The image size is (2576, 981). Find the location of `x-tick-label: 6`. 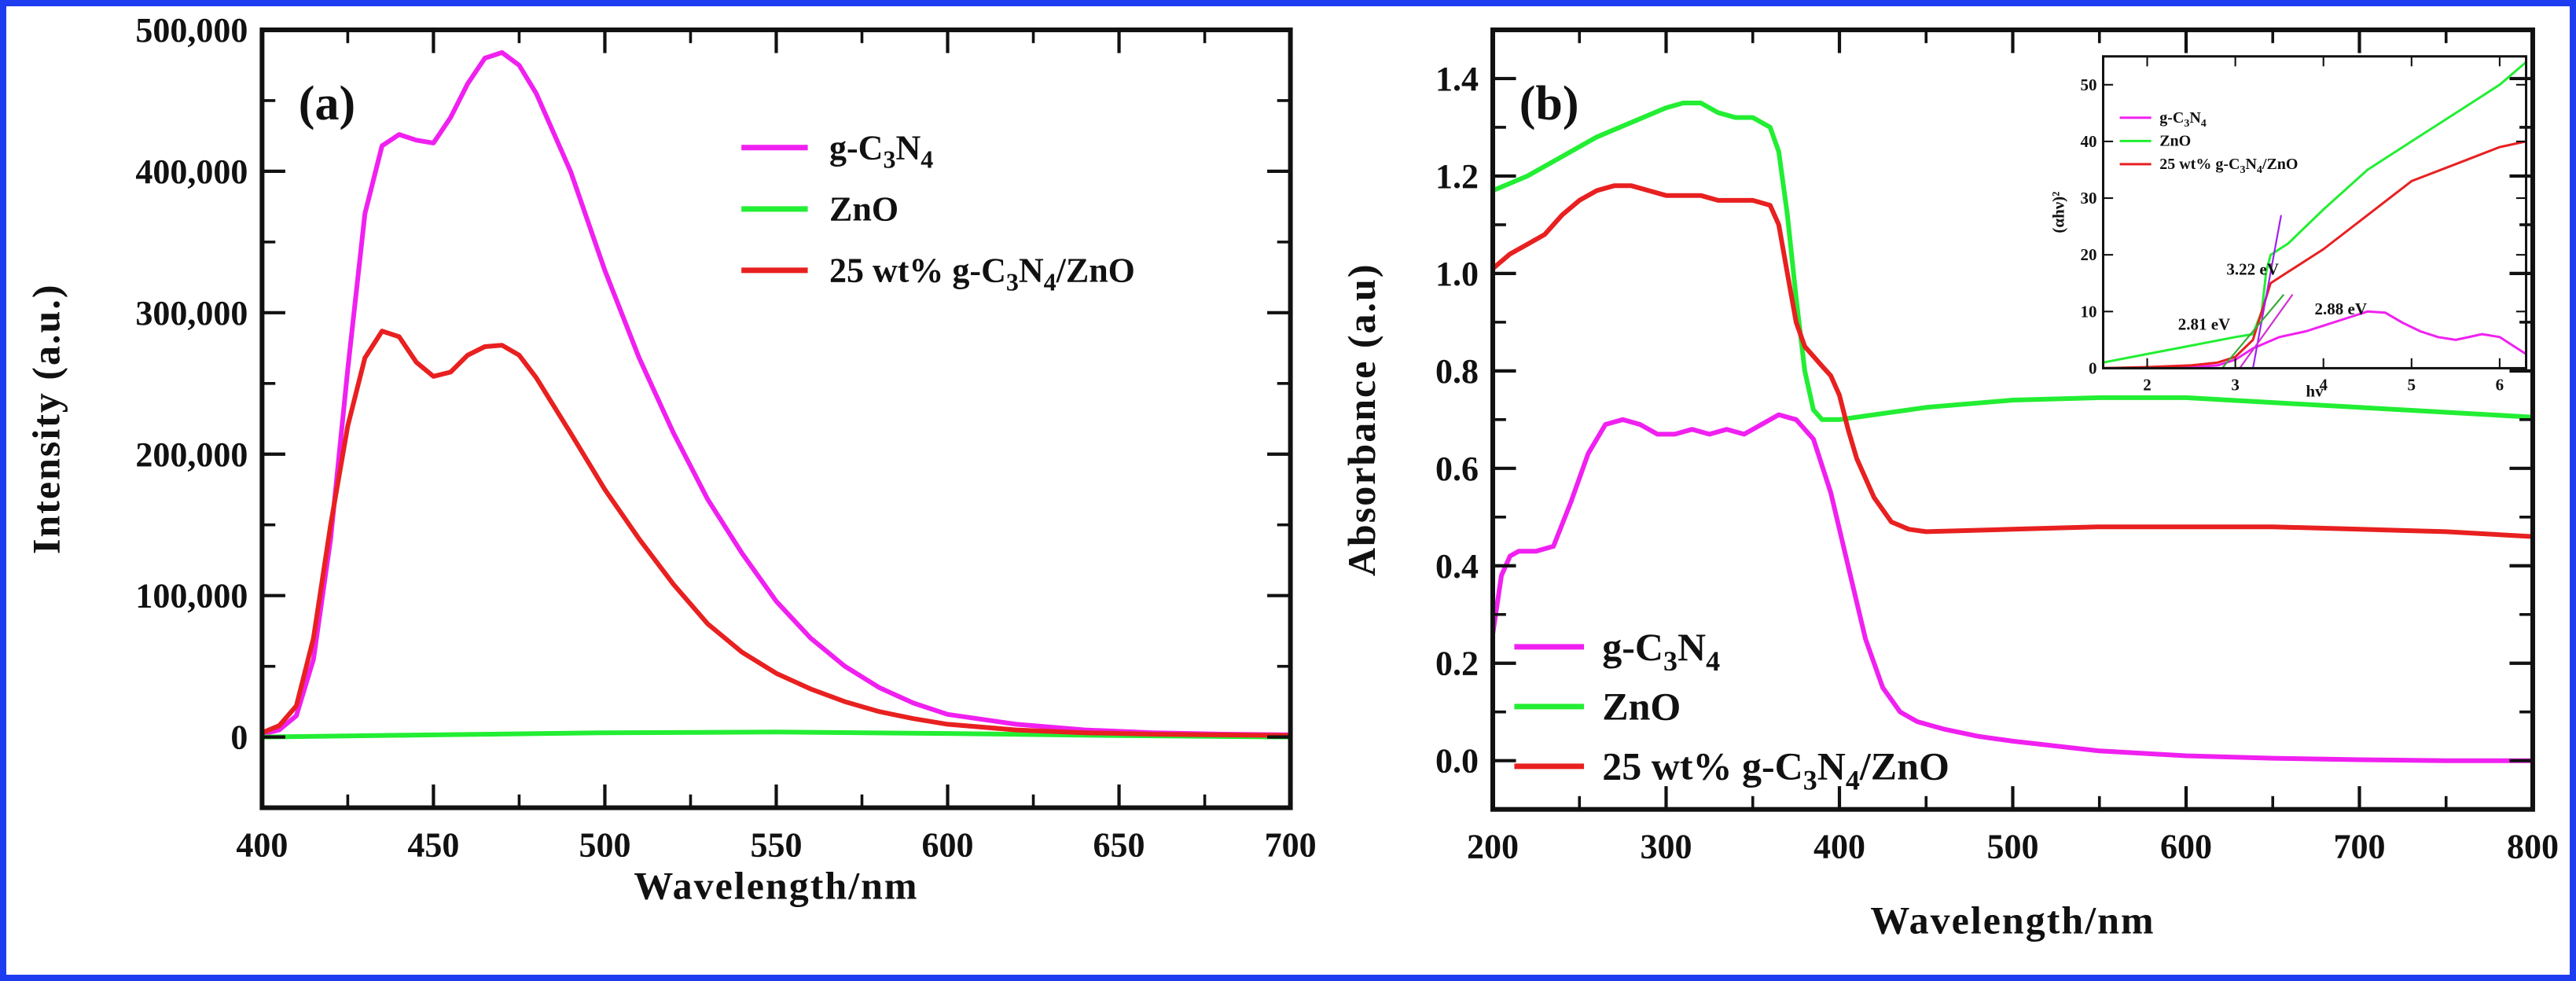

x-tick-label: 6 is located at coordinates (2500, 384).